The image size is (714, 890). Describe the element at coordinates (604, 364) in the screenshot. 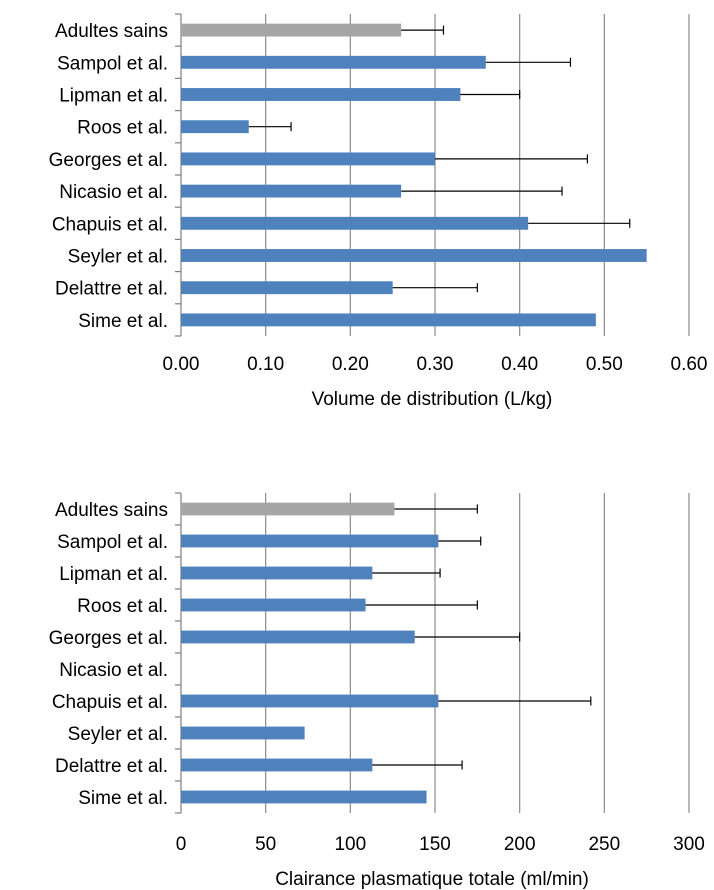

I see `x-tick-label: 0.50` at that location.